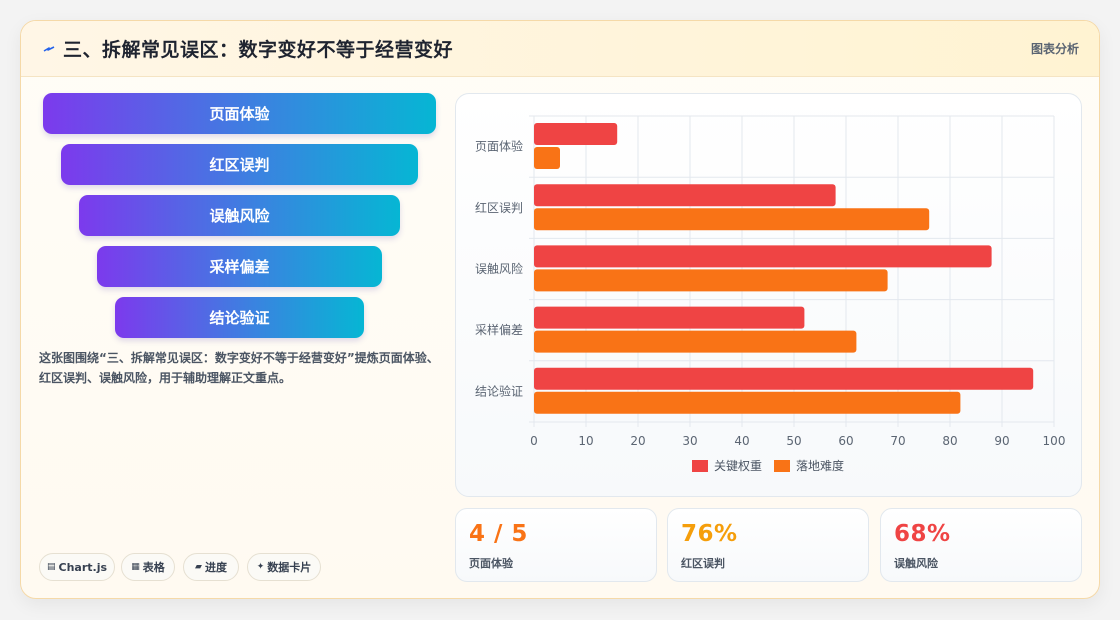  What do you see at coordinates (499, 329) in the screenshot?
I see `y-tick-label: 采样偏差` at bounding box center [499, 329].